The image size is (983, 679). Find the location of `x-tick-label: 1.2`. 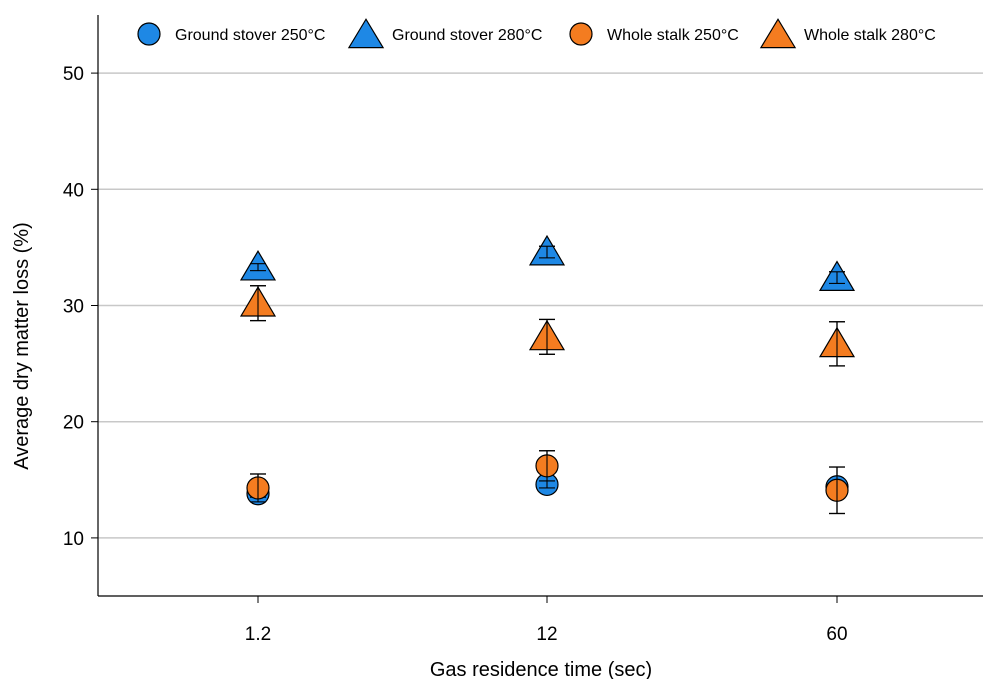

x-tick-label: 1.2 is located at coordinates (258, 634).